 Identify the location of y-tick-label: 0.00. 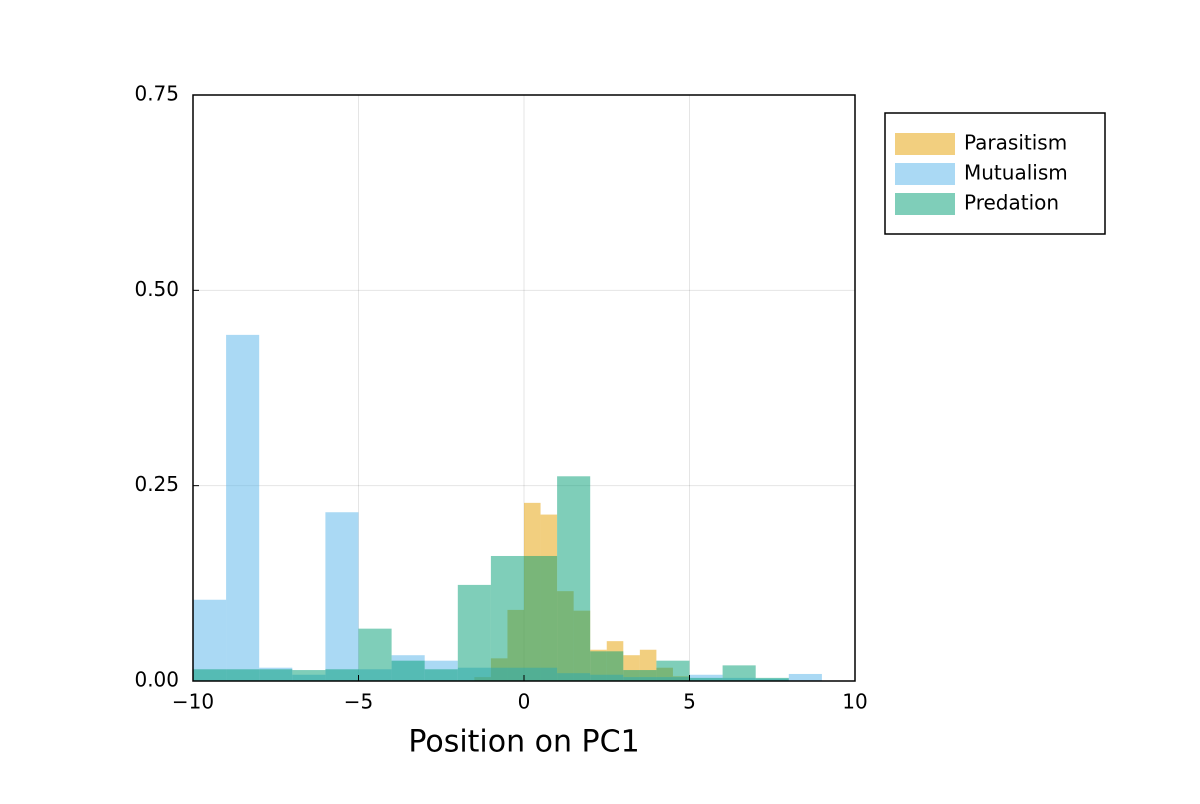
(156, 680).